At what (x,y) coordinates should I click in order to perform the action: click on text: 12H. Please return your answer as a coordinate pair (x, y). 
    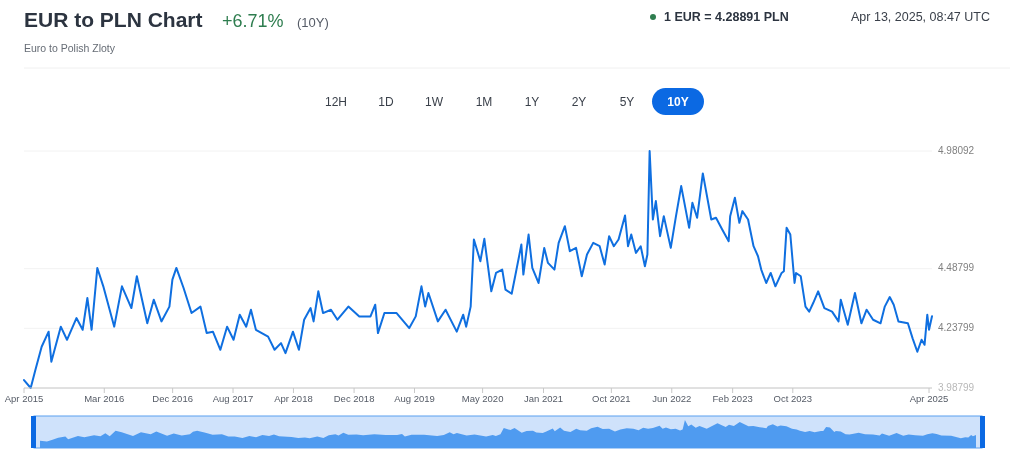
    Looking at the image, I should click on (336, 102).